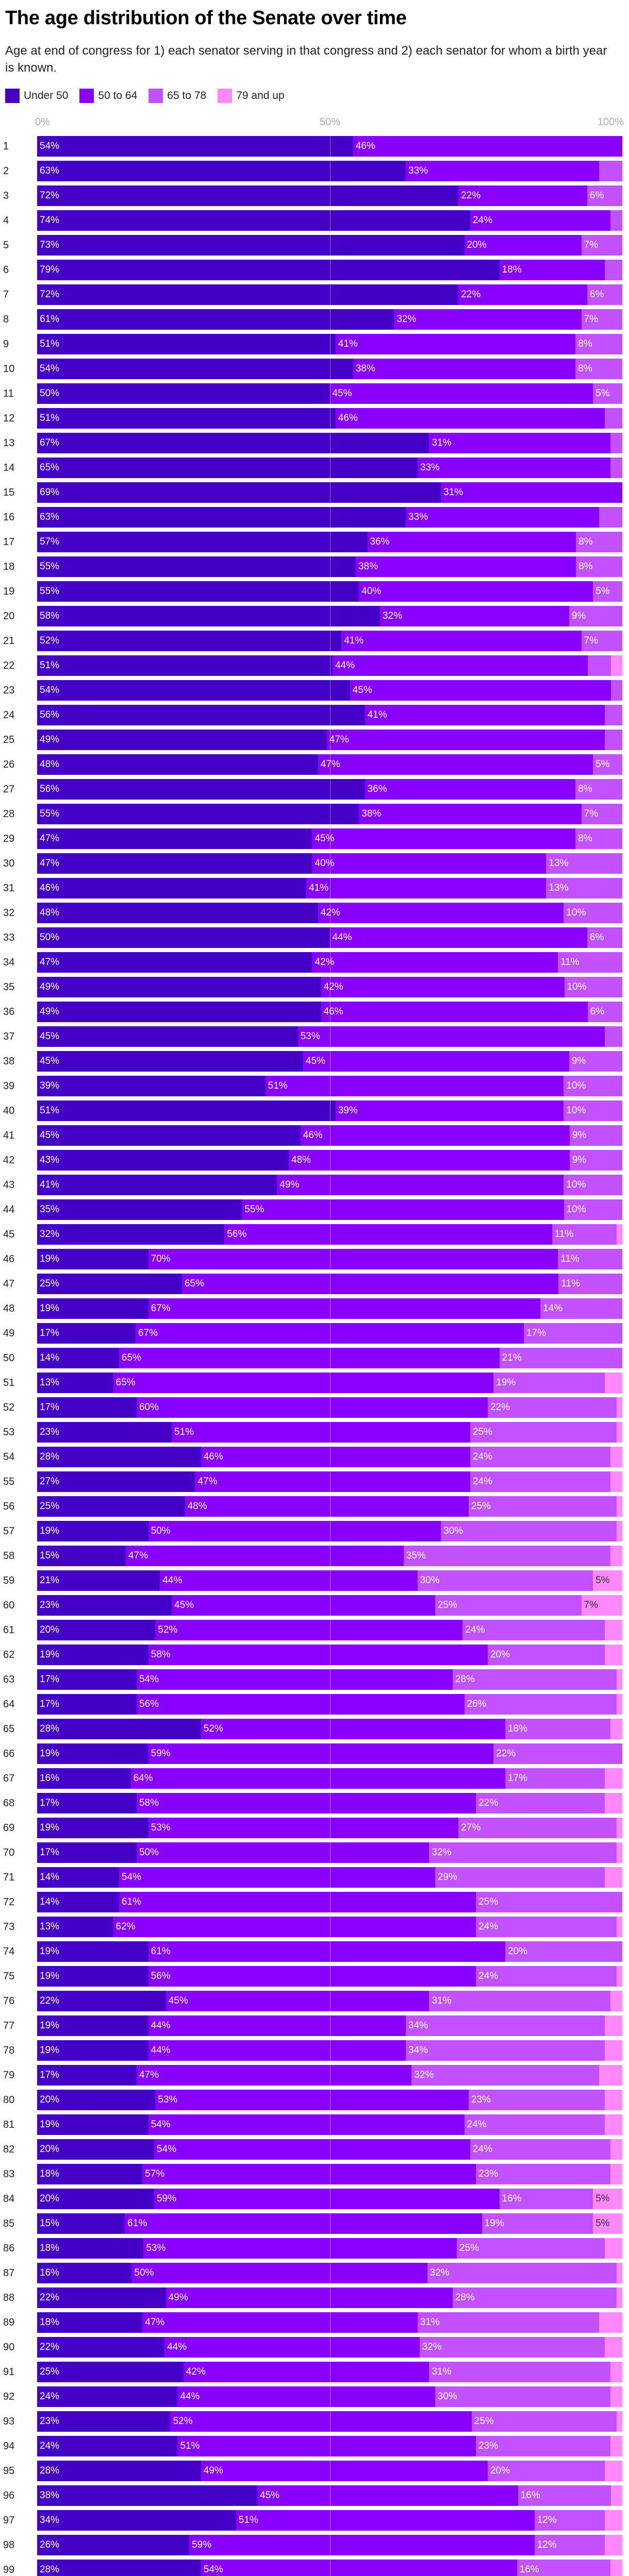  What do you see at coordinates (329, 2520) in the screenshot?
I see `stacked-bar: 34% 51% 12%` at bounding box center [329, 2520].